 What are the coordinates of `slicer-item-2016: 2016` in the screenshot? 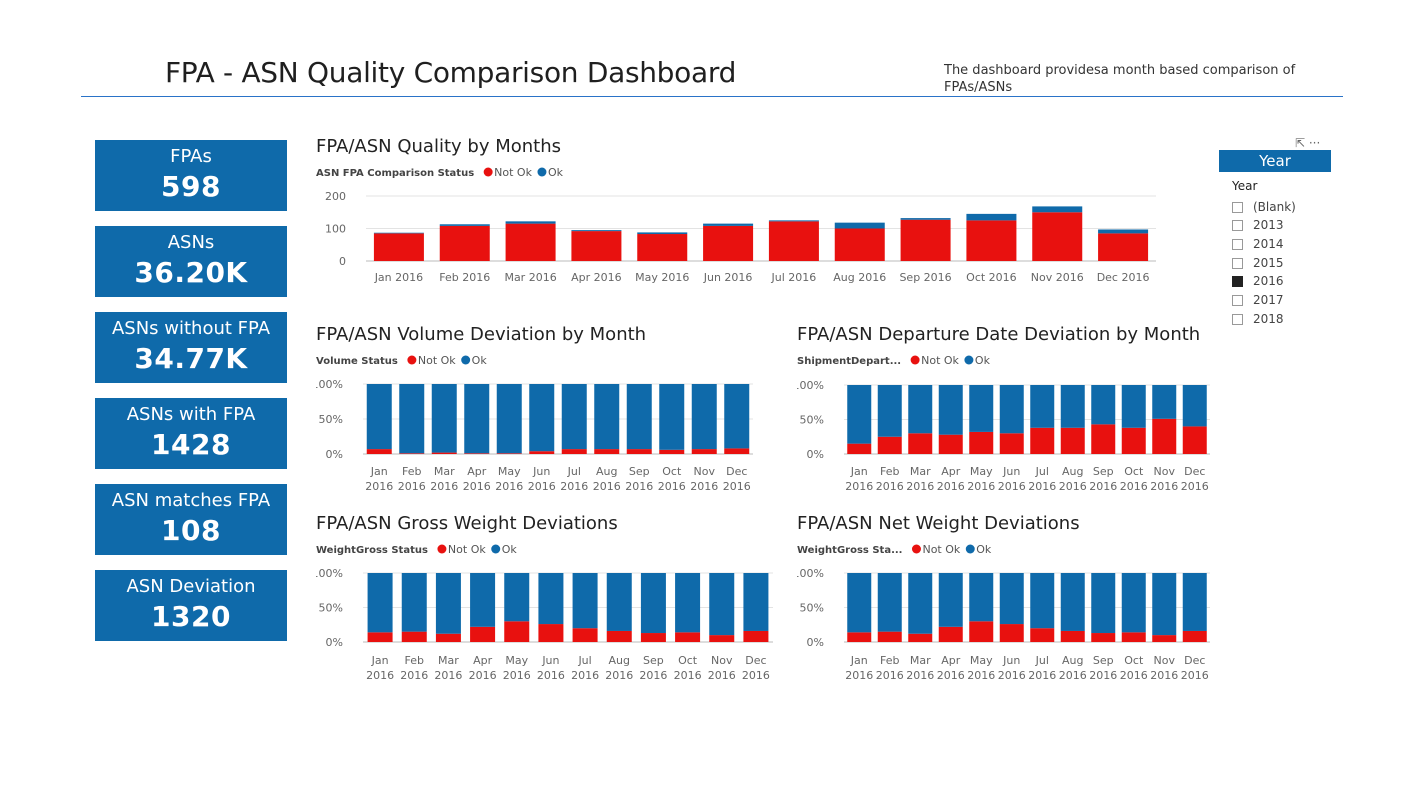 It's located at (1258, 282).